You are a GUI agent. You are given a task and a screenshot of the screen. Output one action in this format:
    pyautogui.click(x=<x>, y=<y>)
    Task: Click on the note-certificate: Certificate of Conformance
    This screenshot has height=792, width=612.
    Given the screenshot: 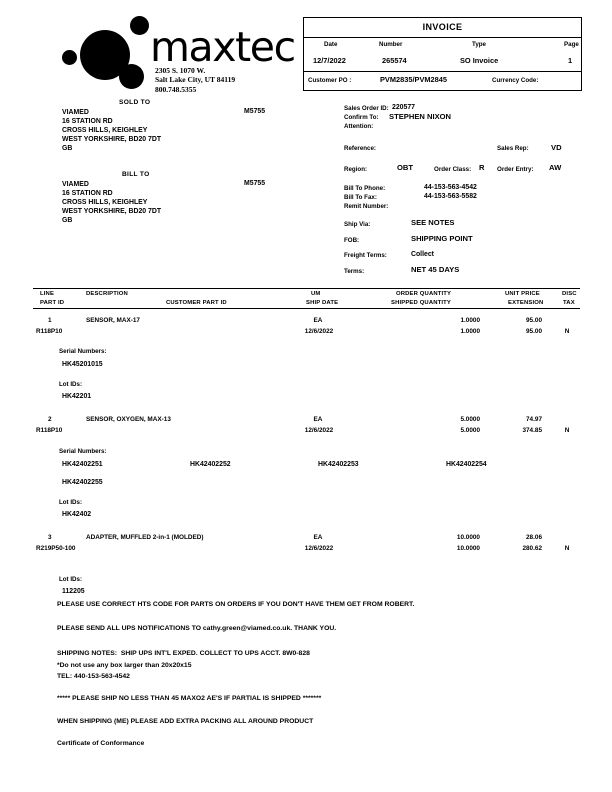 What is the action you would take?
    pyautogui.click(x=101, y=743)
    